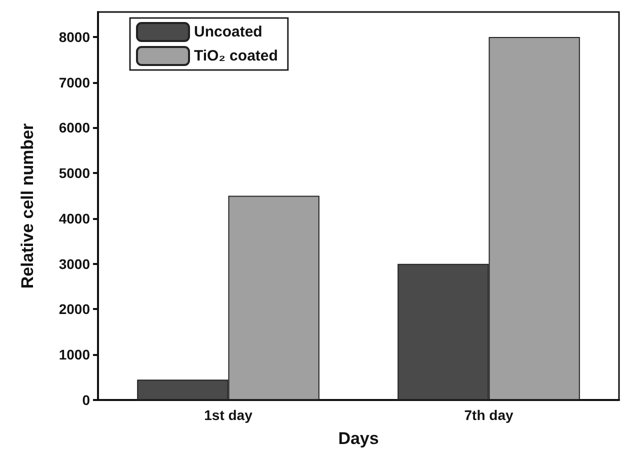  Describe the element at coordinates (74, 128) in the screenshot. I see `y-tick-label: 6000` at that location.